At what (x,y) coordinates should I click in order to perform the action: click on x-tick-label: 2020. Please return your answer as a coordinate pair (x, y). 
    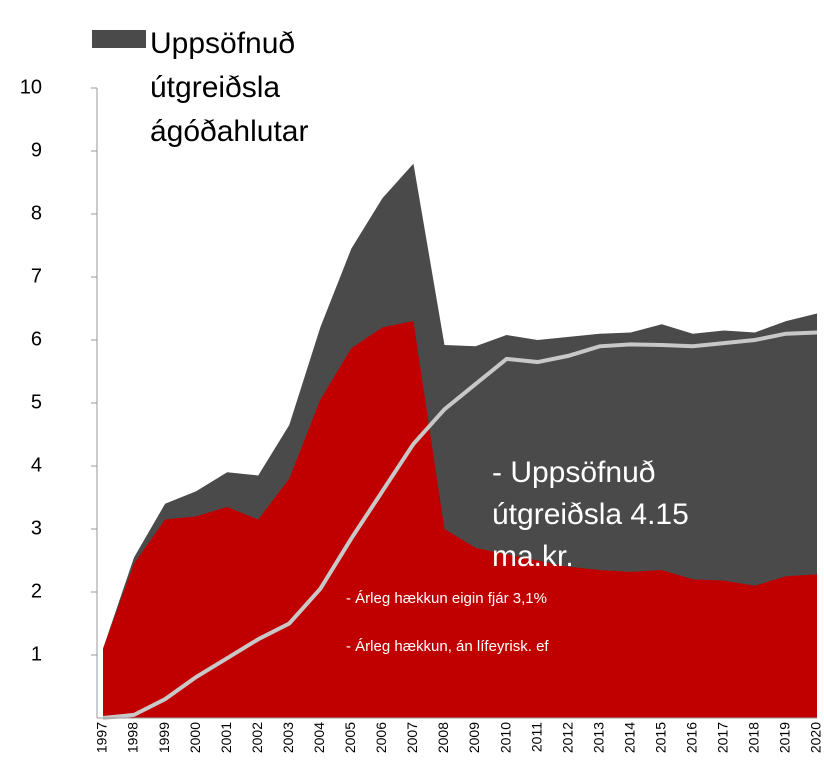
    Looking at the image, I should click on (816, 737).